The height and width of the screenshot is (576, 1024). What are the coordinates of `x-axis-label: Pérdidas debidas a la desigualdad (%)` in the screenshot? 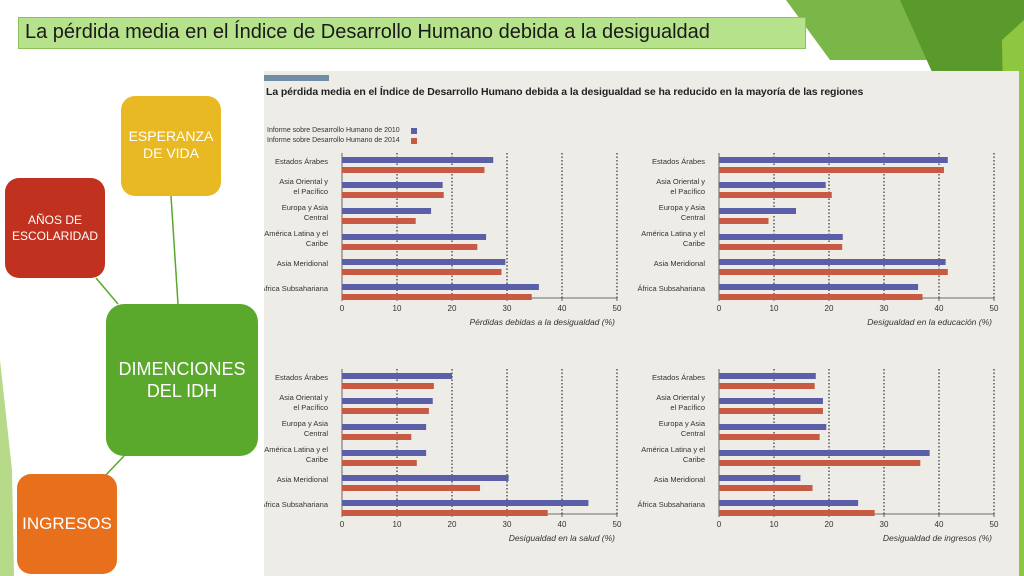 It's located at (542, 322).